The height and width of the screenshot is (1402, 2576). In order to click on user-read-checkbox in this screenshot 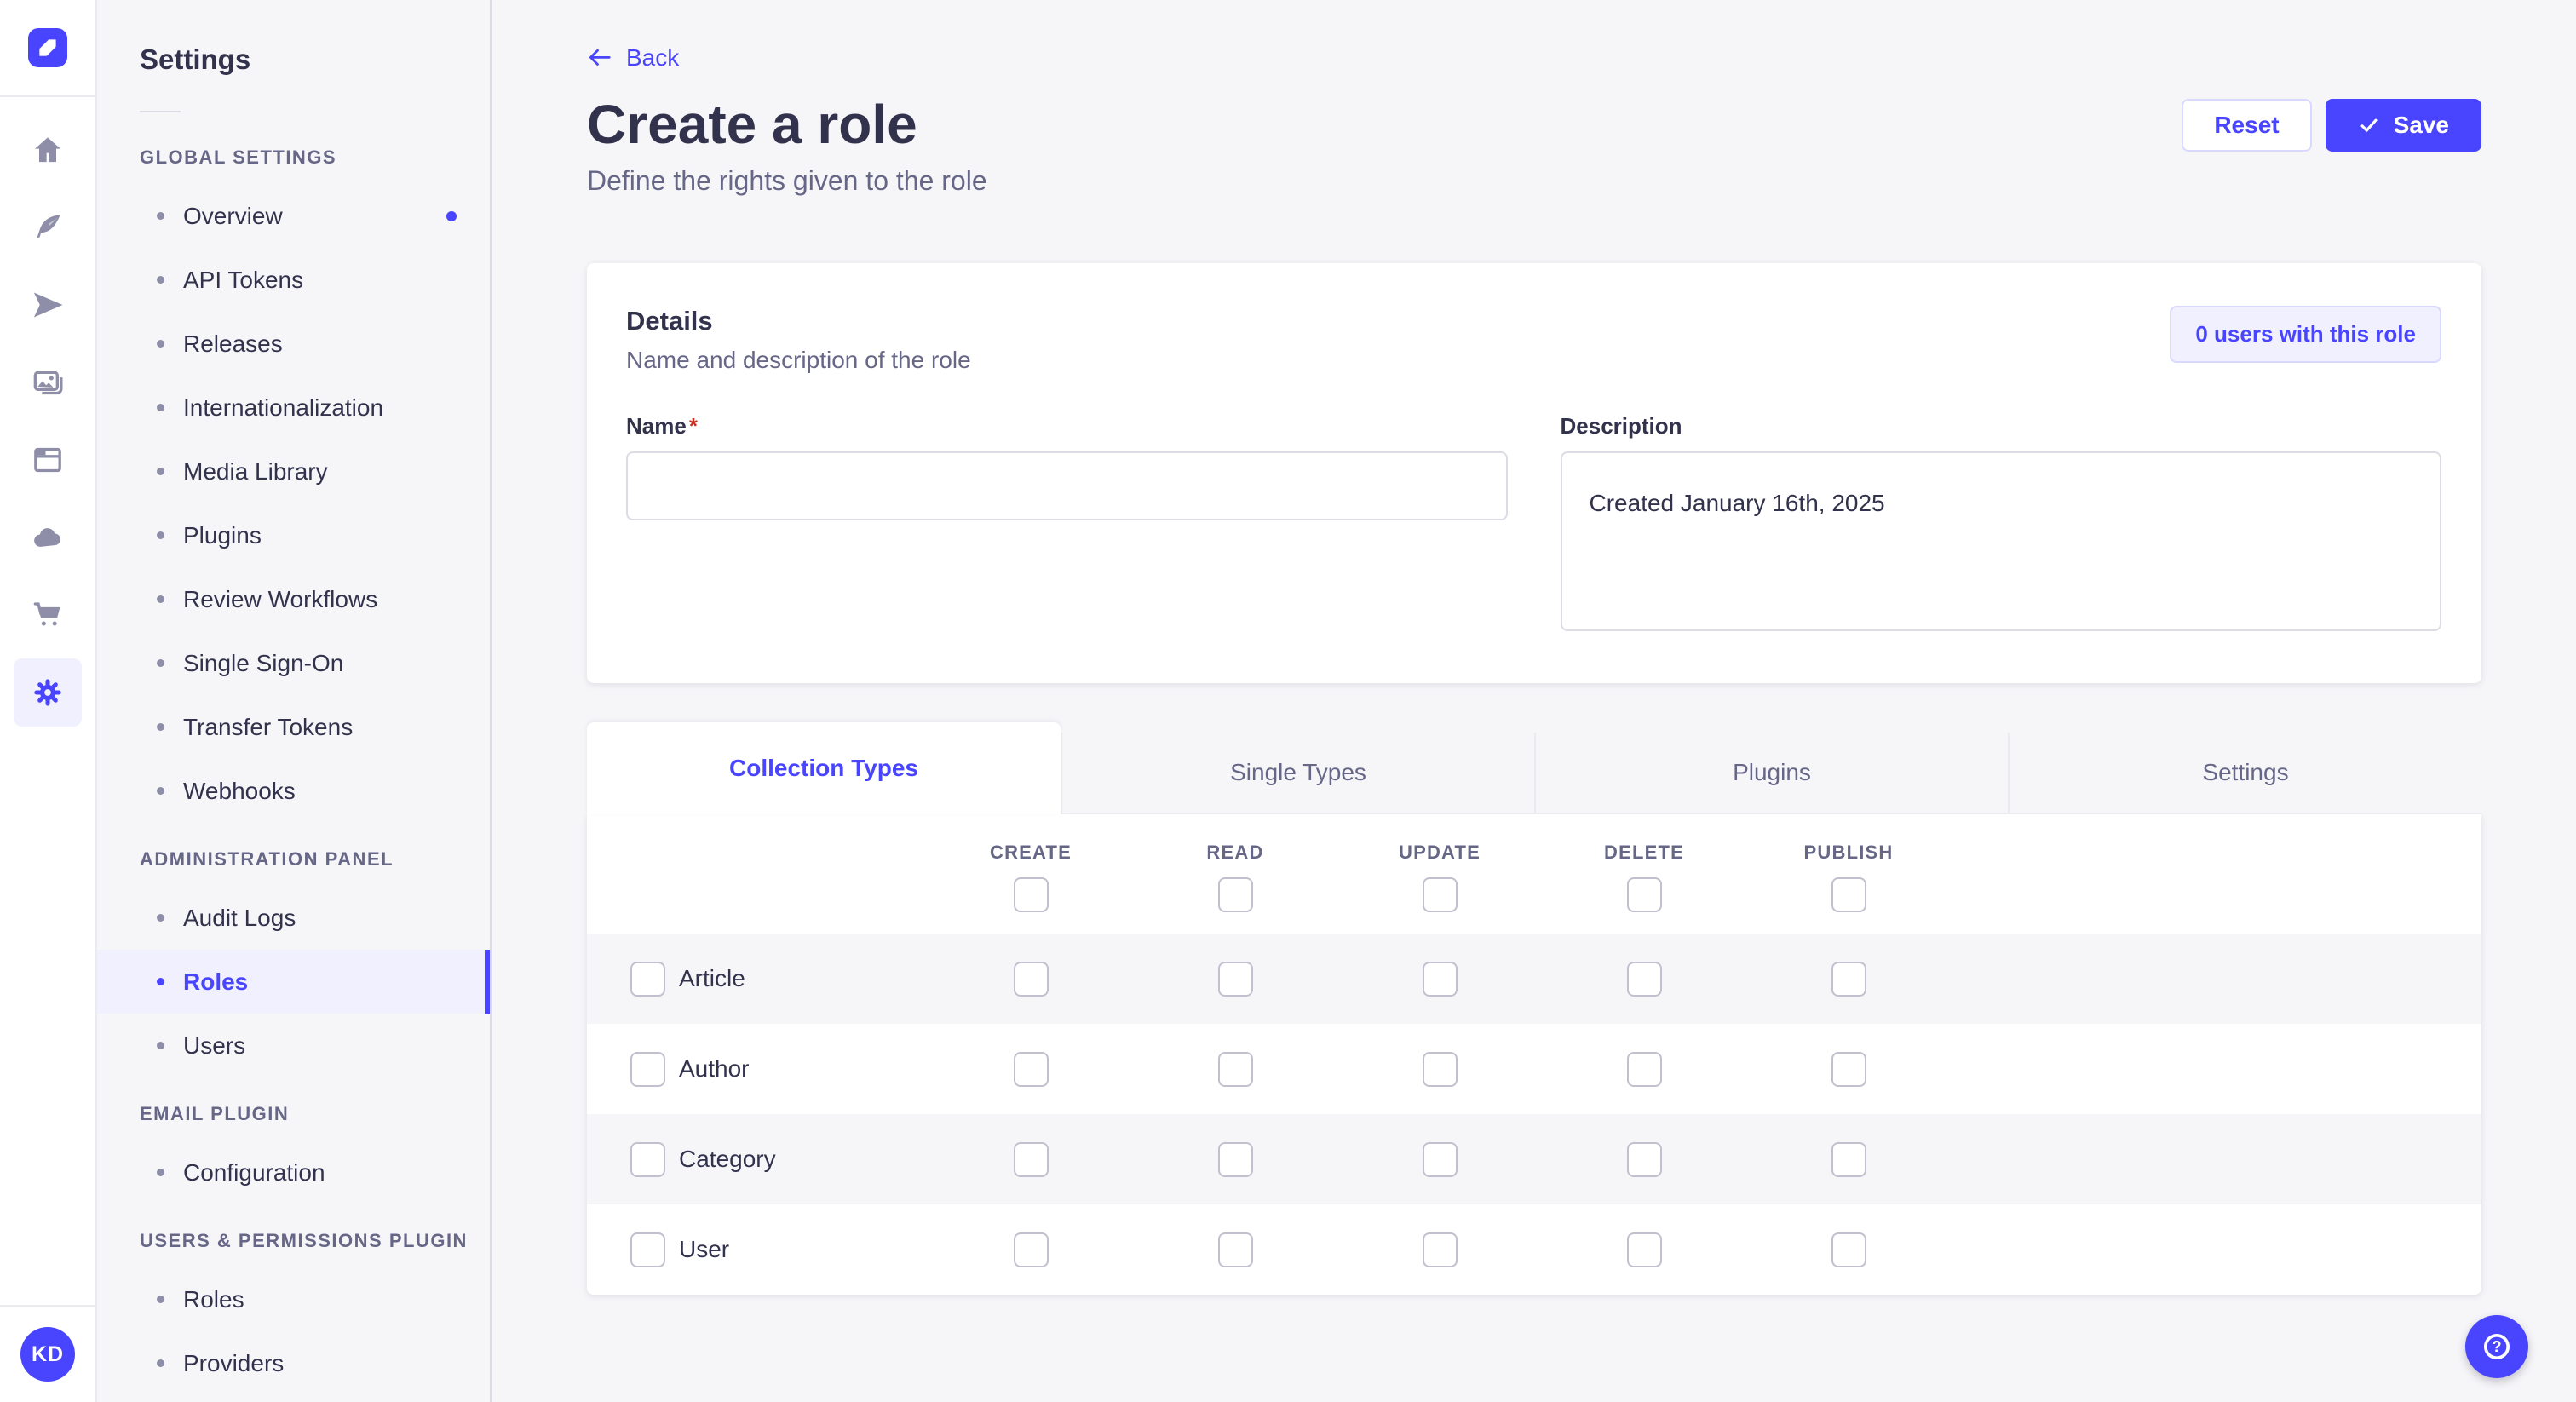, I will do `click(1235, 1249)`.